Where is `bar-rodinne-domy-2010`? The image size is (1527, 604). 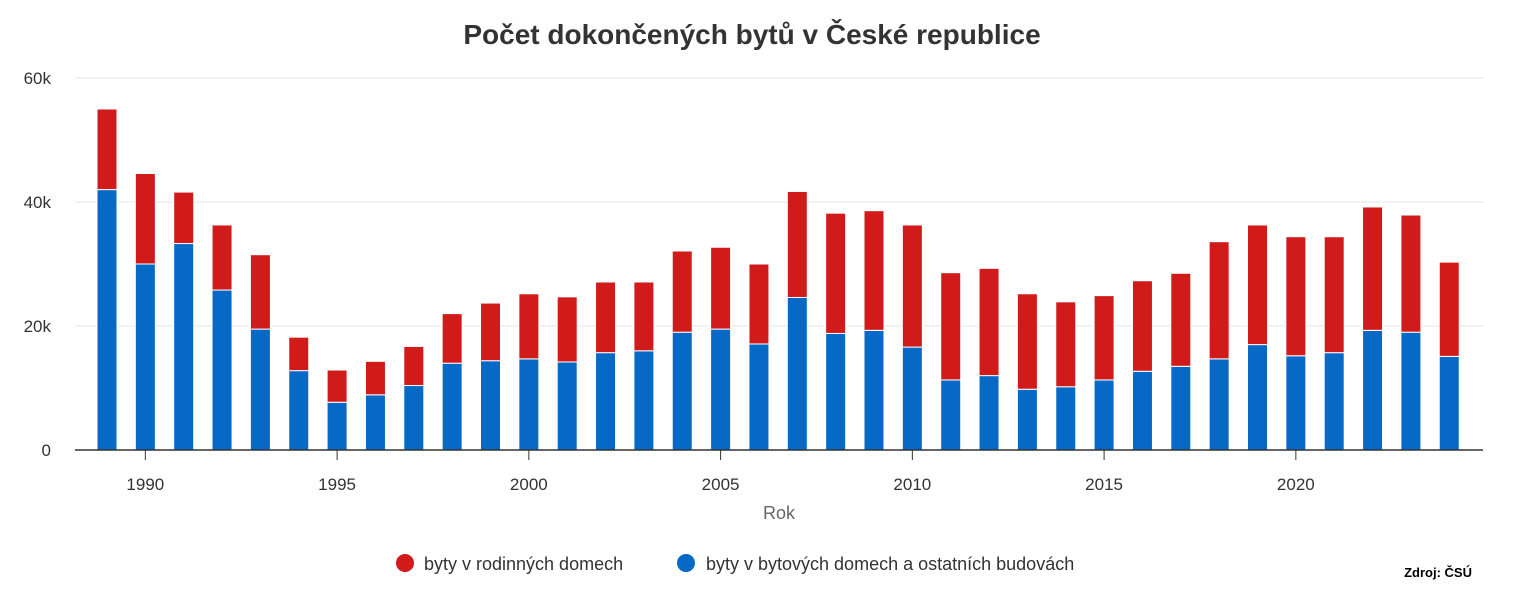 bar-rodinne-domy-2010 is located at coordinates (912, 286).